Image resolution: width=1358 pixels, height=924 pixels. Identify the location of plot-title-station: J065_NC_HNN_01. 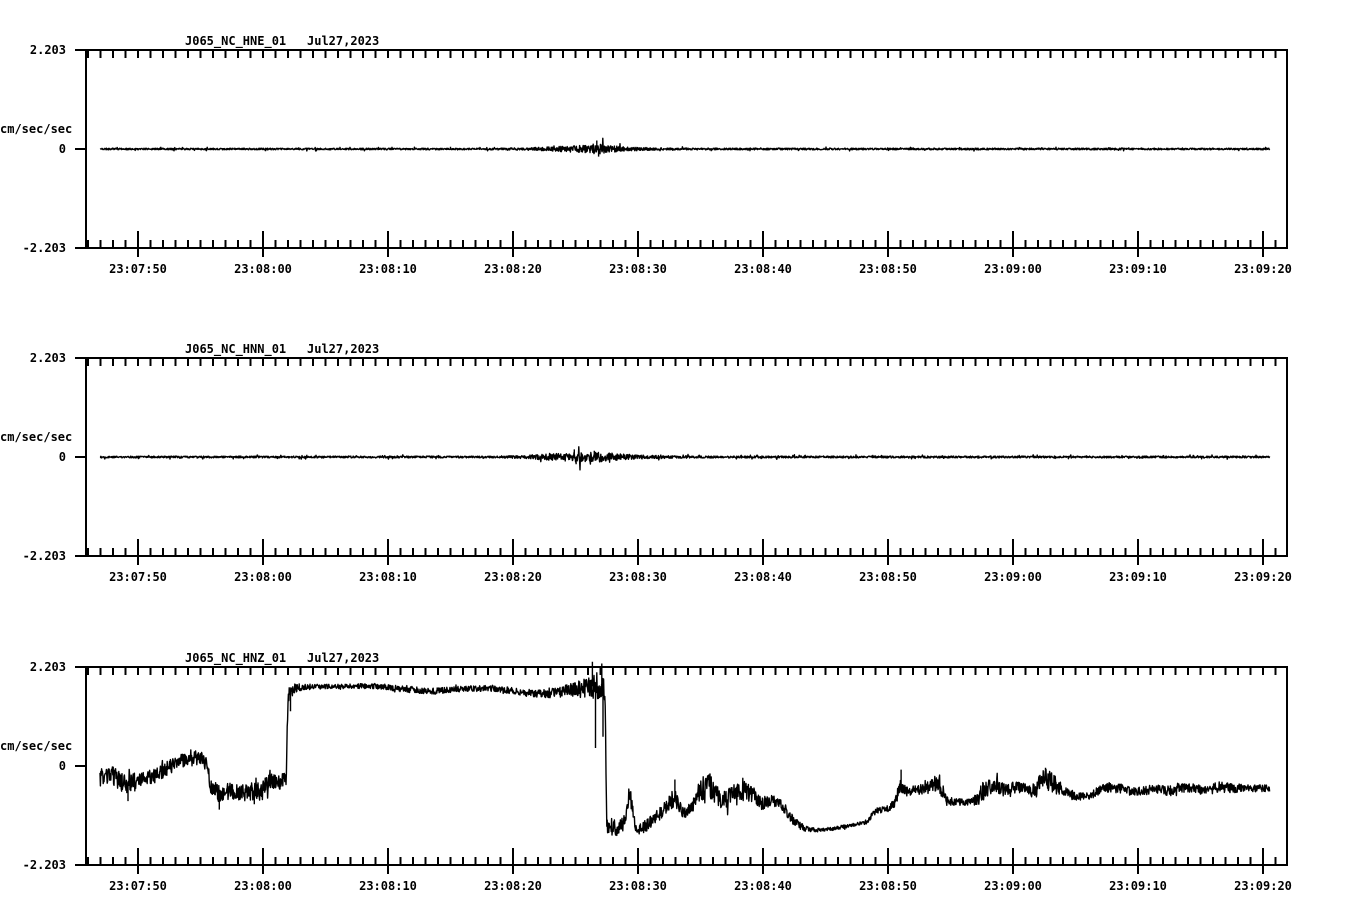
(236, 349).